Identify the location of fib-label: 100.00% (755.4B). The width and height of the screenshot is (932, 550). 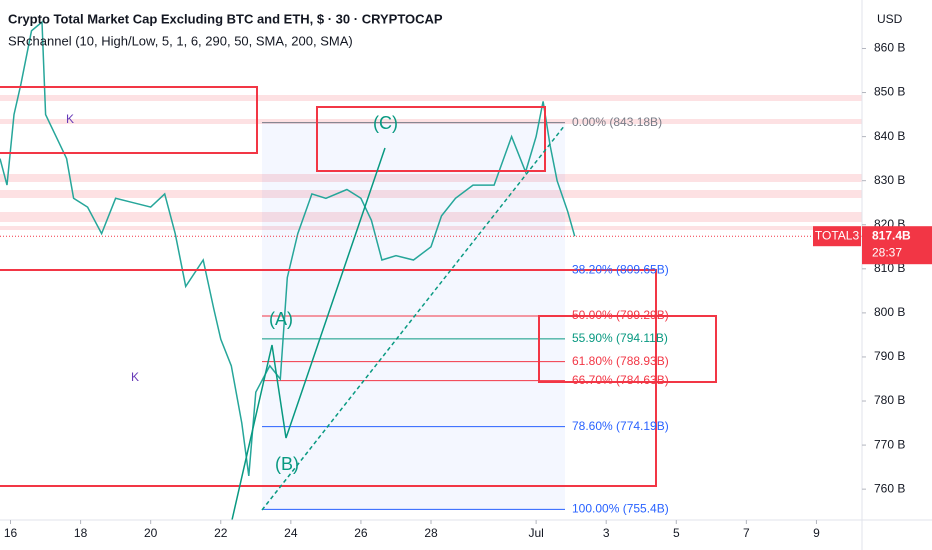
(620, 509).